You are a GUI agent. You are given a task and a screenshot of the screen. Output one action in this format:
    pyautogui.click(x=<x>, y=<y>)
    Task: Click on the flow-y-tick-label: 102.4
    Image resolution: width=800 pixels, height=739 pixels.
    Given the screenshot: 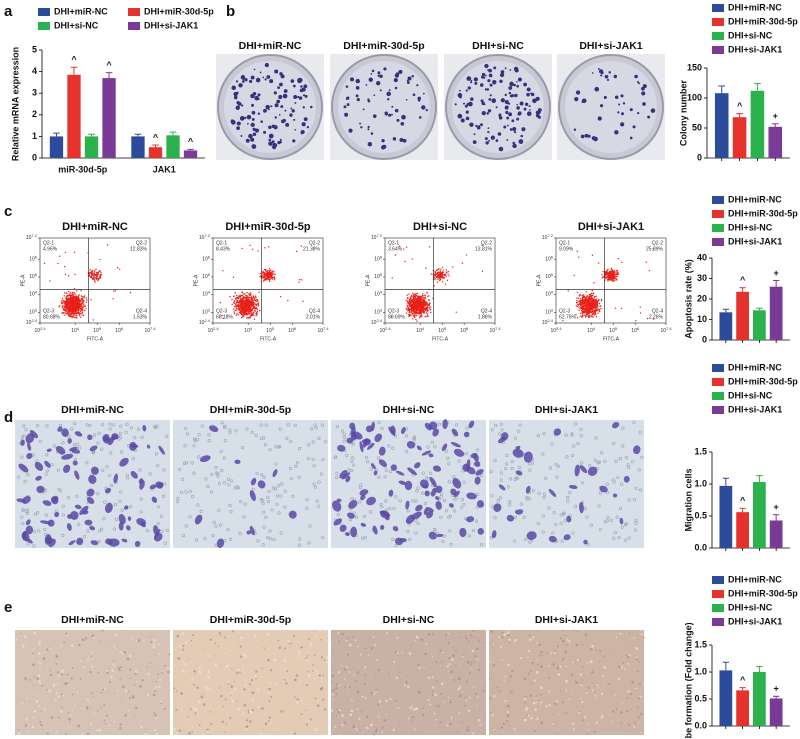 What is the action you would take?
    pyautogui.click(x=32, y=322)
    